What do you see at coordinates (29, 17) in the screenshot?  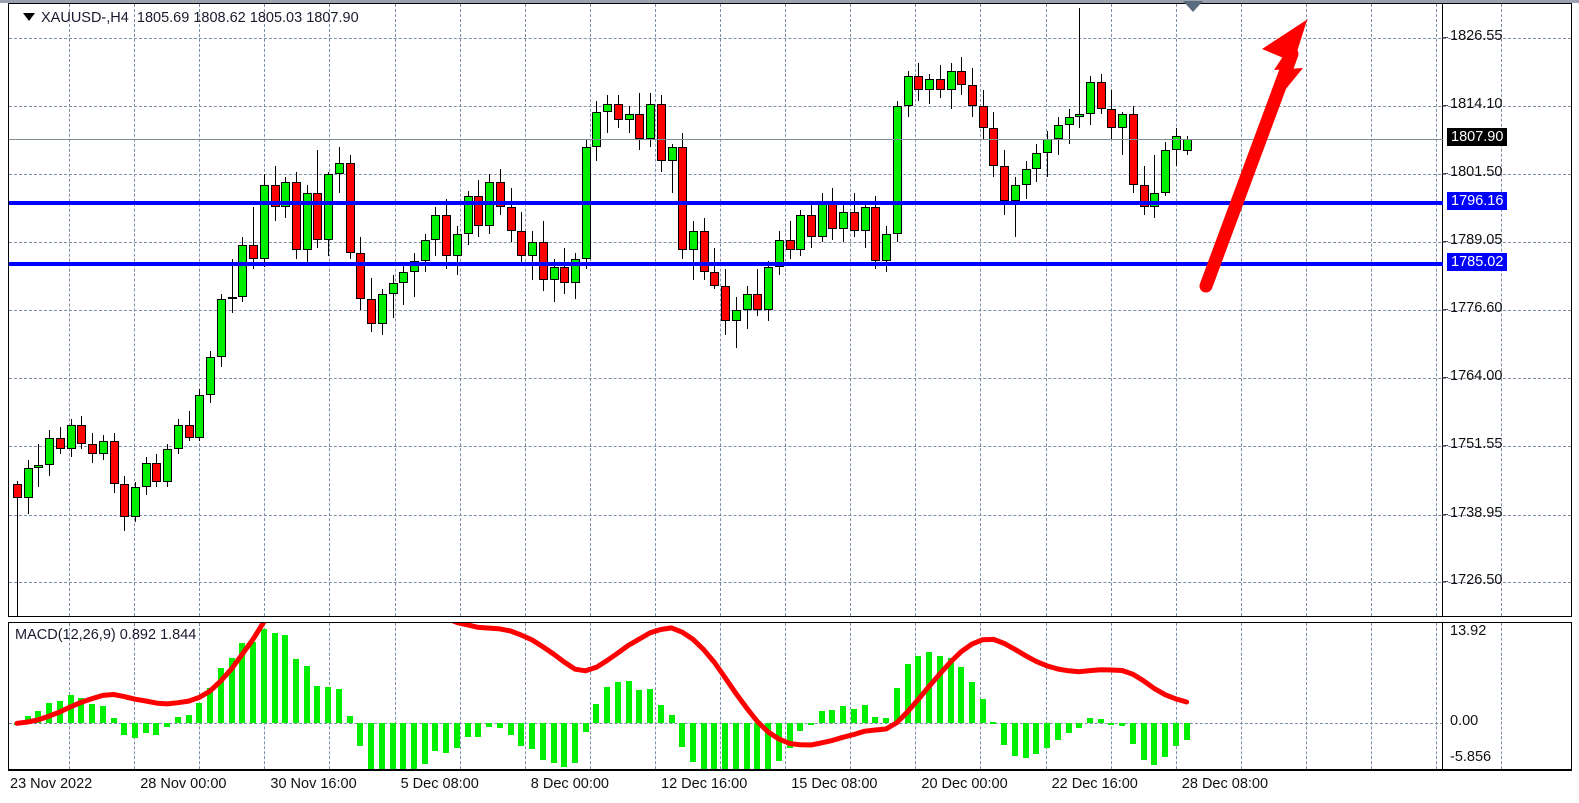 I see `collapse-triangle-icon` at bounding box center [29, 17].